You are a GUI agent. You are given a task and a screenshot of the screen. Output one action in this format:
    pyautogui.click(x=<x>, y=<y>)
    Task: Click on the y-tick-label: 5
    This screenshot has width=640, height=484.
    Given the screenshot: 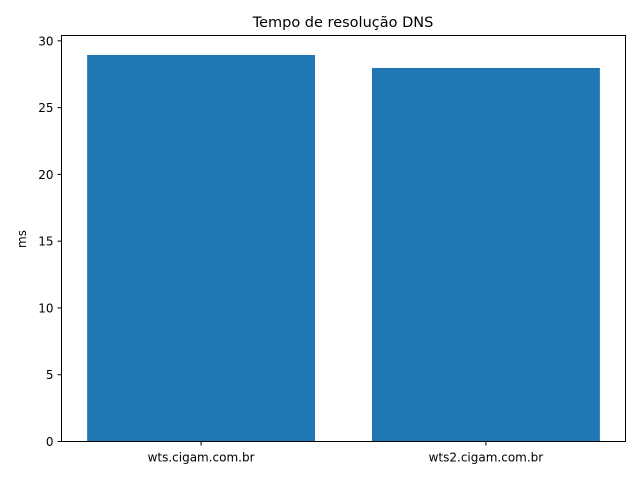 What is the action you would take?
    pyautogui.click(x=50, y=375)
    